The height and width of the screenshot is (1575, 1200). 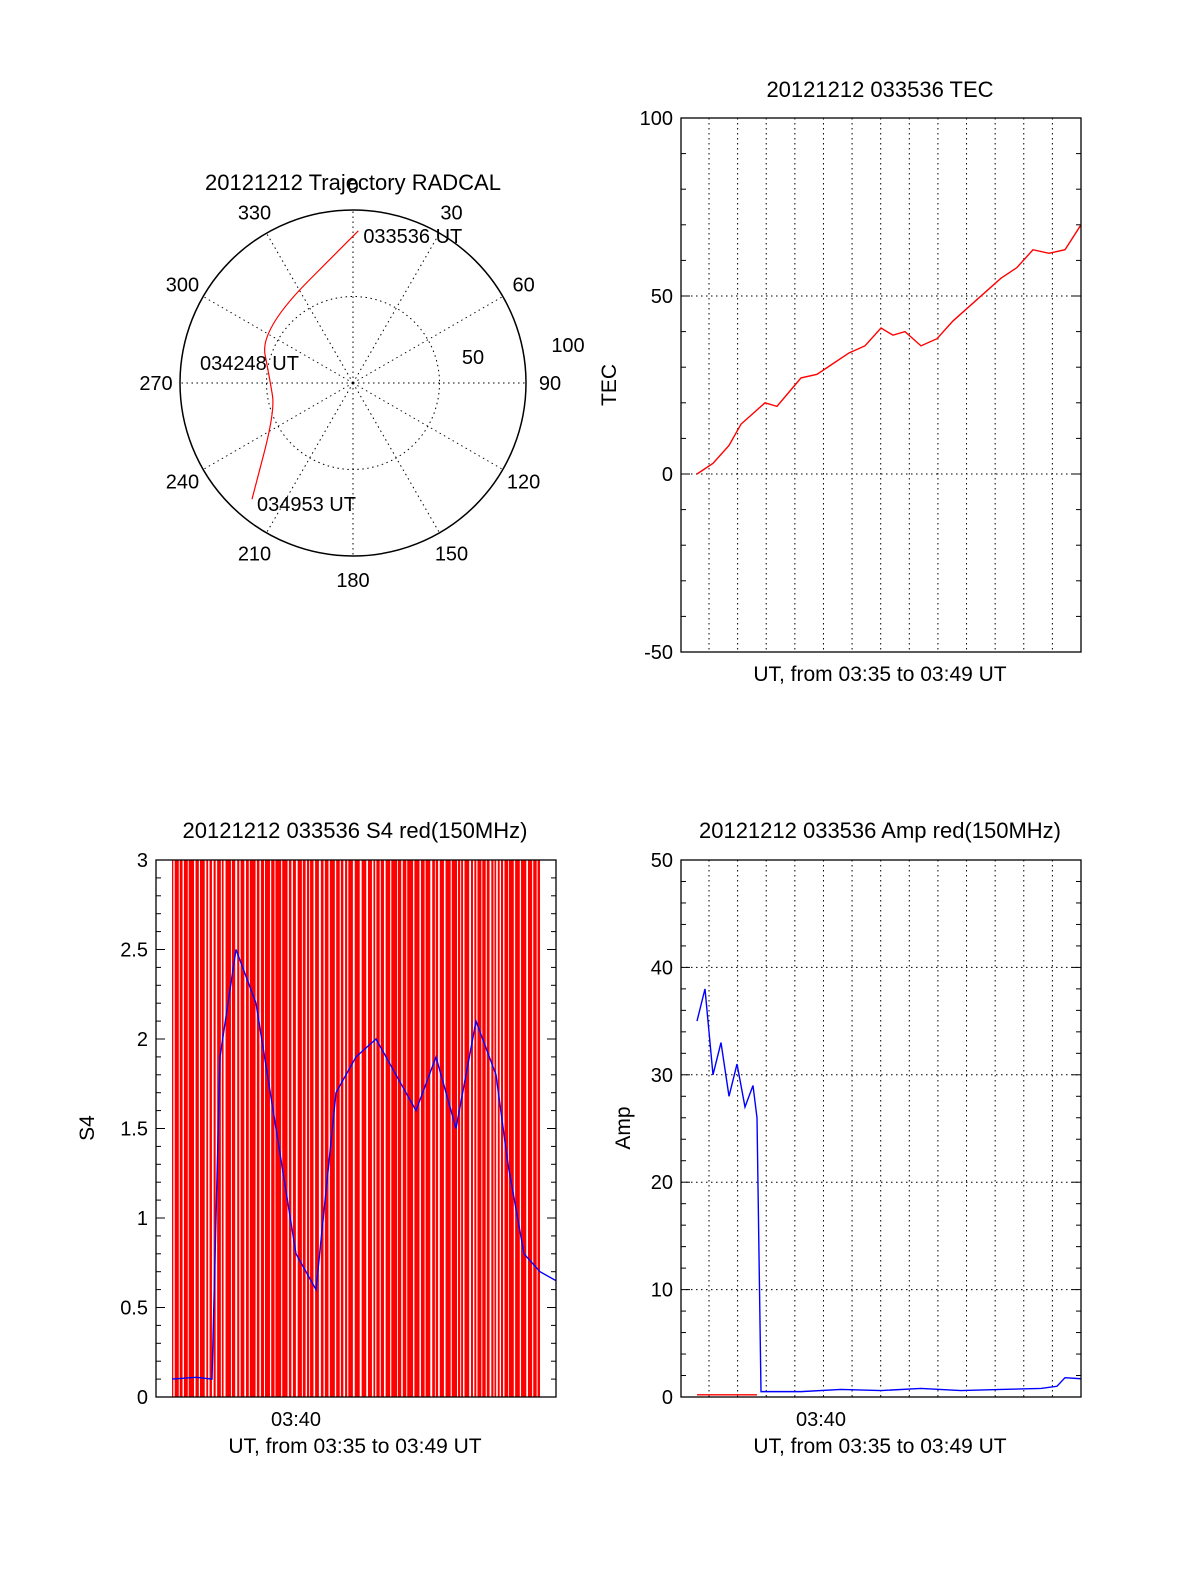 I want to click on polar-grid, so click(x=353, y=383).